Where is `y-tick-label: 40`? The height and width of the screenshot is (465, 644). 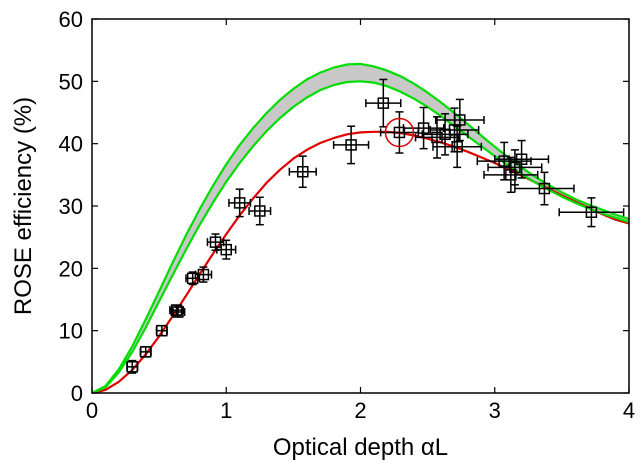
y-tick-label: 40 is located at coordinates (71, 144).